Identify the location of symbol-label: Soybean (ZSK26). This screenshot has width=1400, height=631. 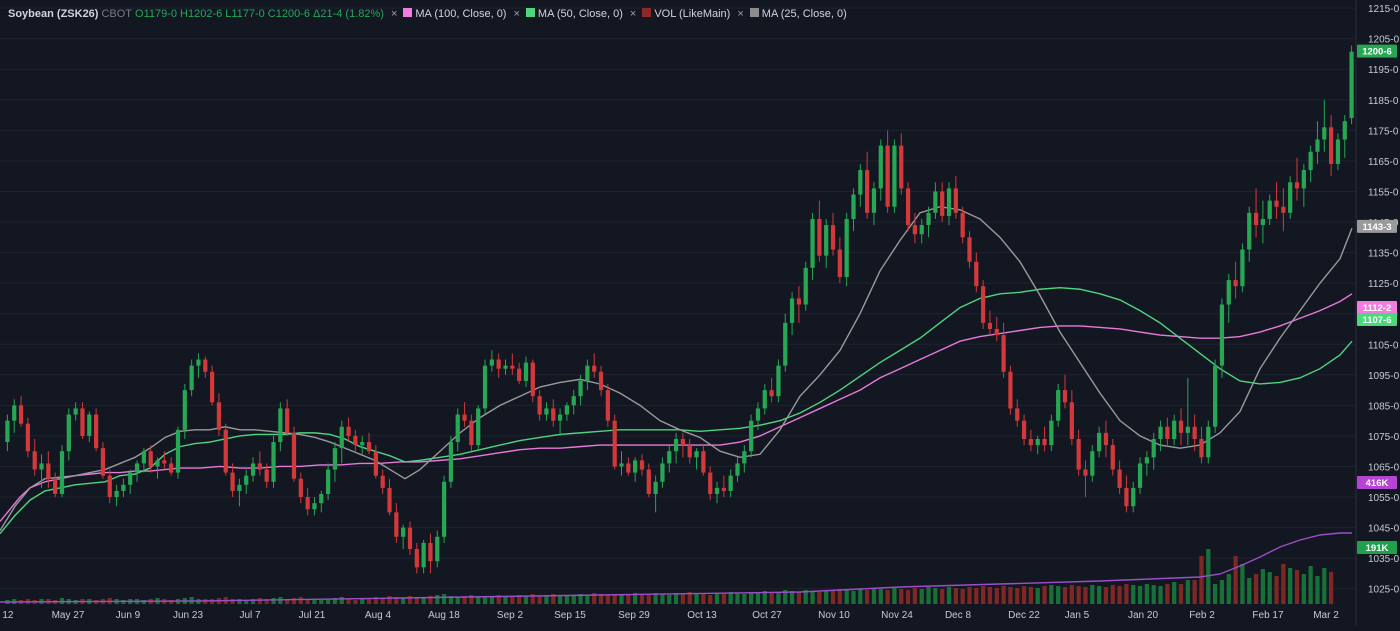
(53, 14).